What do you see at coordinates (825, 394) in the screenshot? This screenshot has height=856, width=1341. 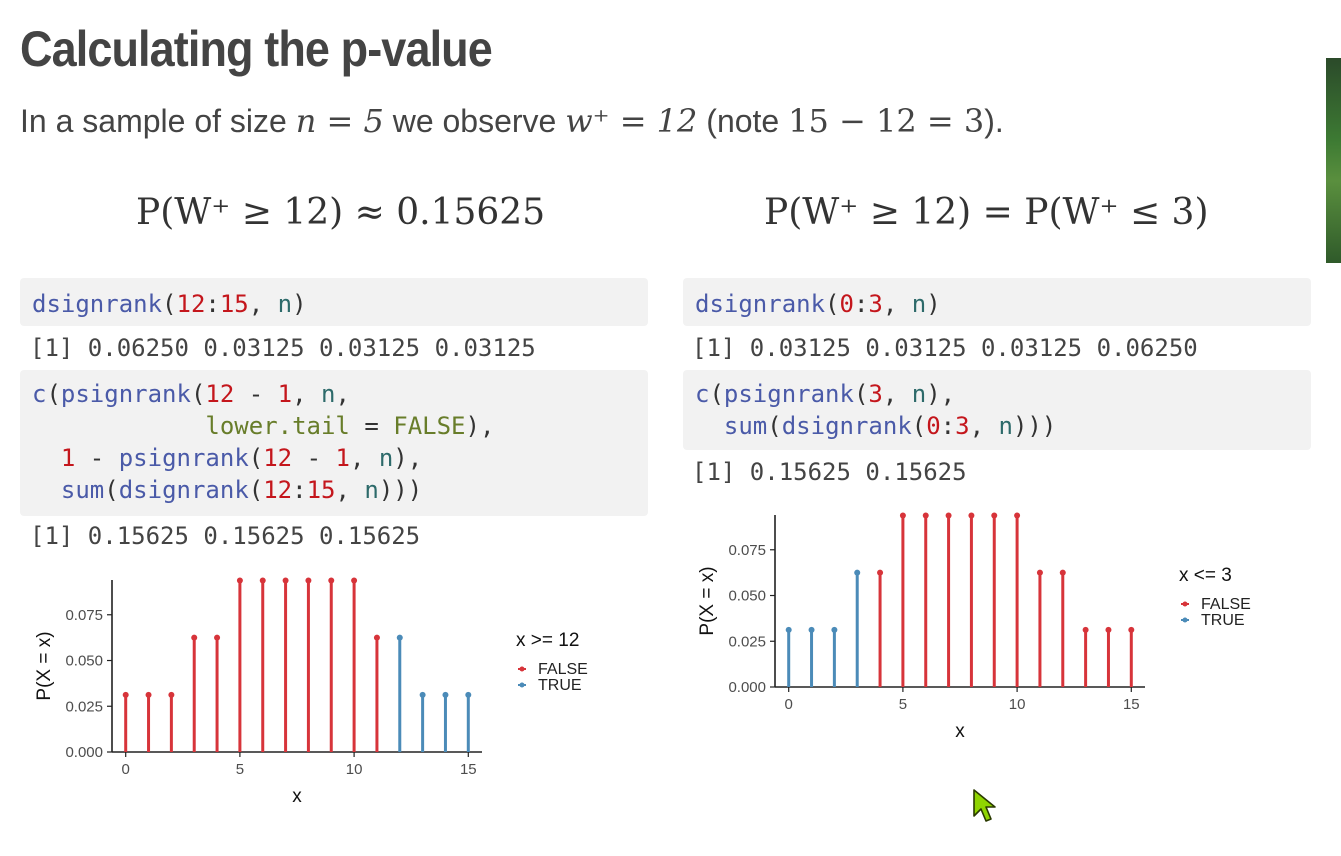 I see `code-line: c(psignrank(3, n),` at bounding box center [825, 394].